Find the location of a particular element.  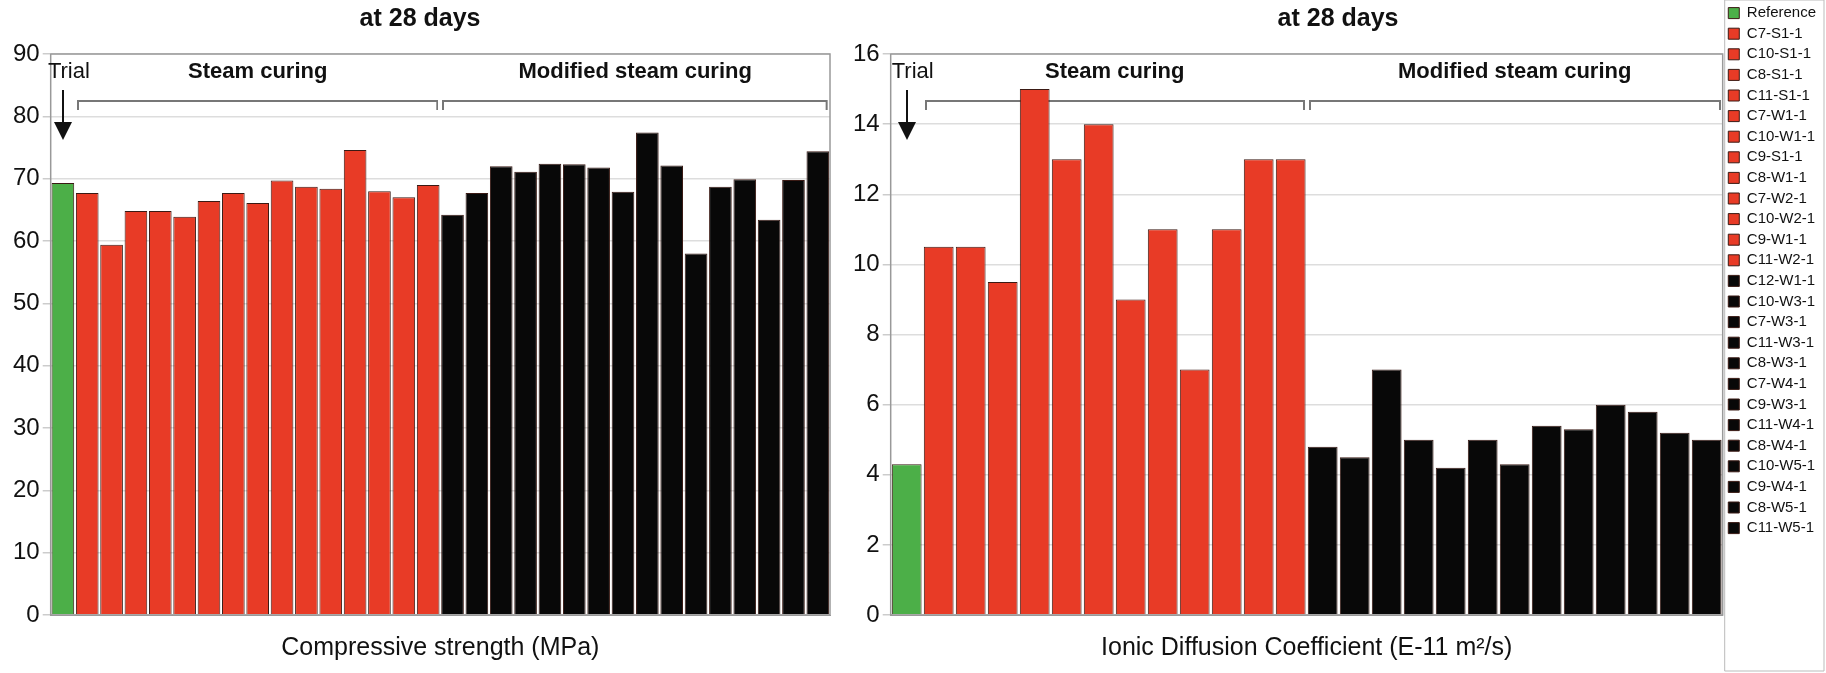

legend-label: C9-W4-1 is located at coordinates (1776, 486).